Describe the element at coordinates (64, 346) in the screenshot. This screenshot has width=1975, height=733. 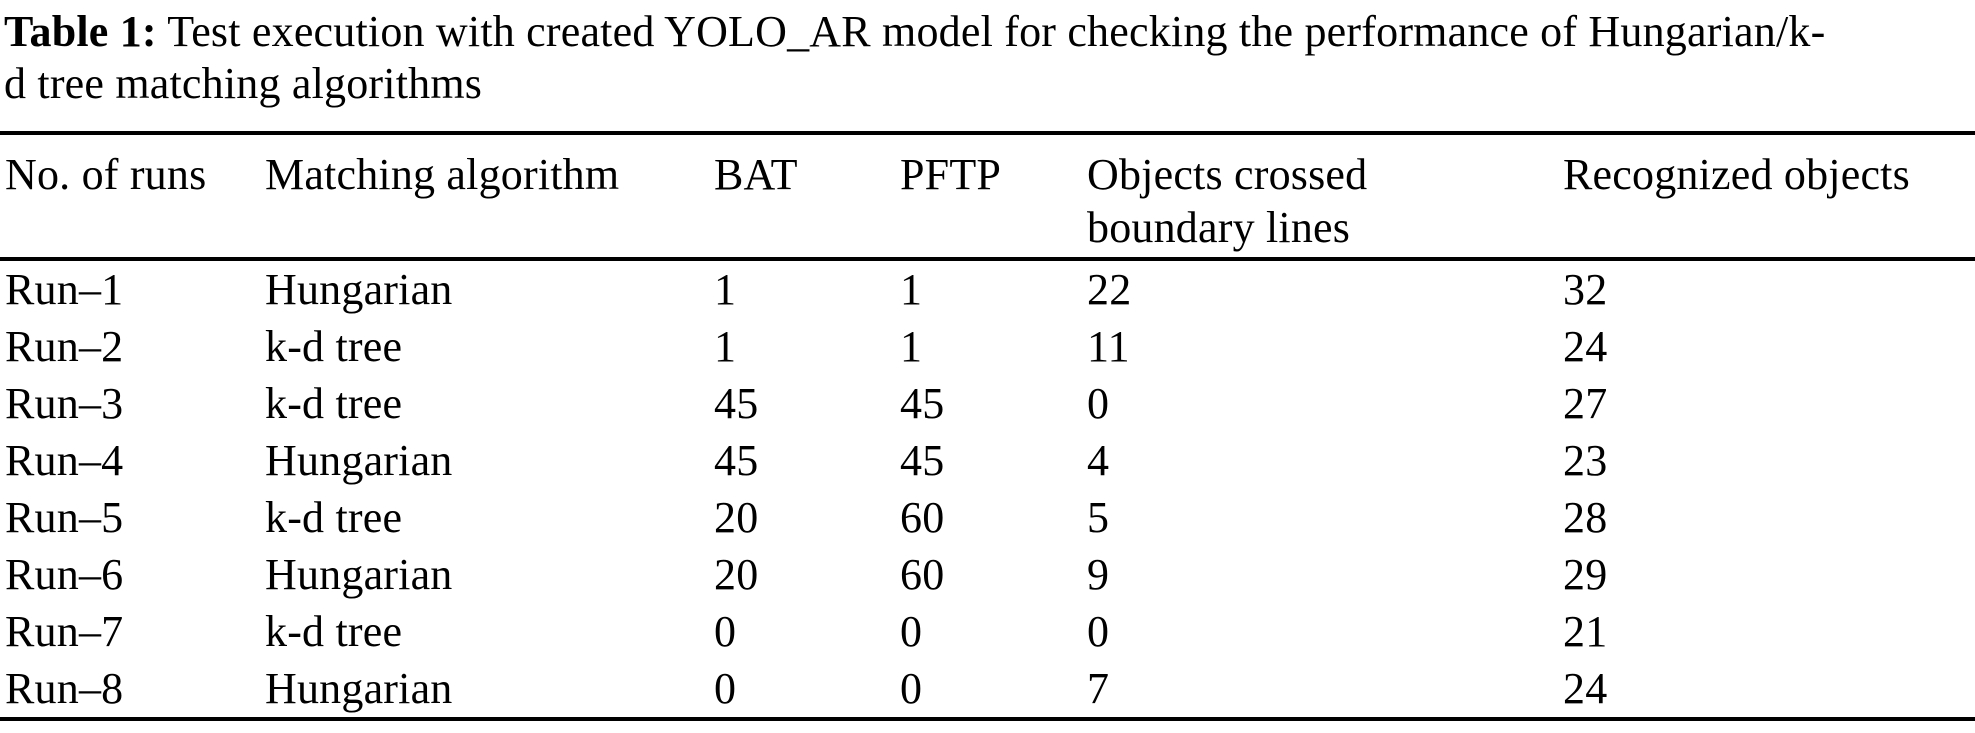
I see `run-cell: Run–2` at that location.